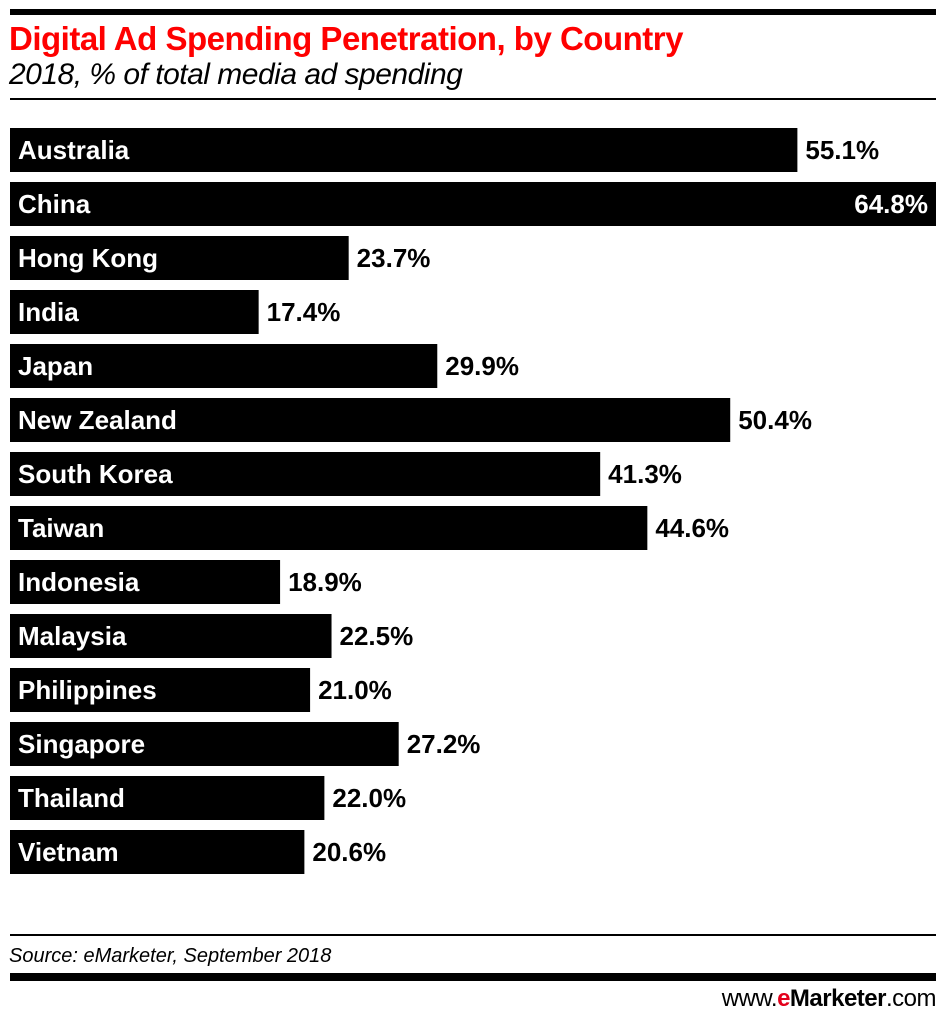 This screenshot has width=946, height=1024. I want to click on value-label: 22.5%, so click(377, 636).